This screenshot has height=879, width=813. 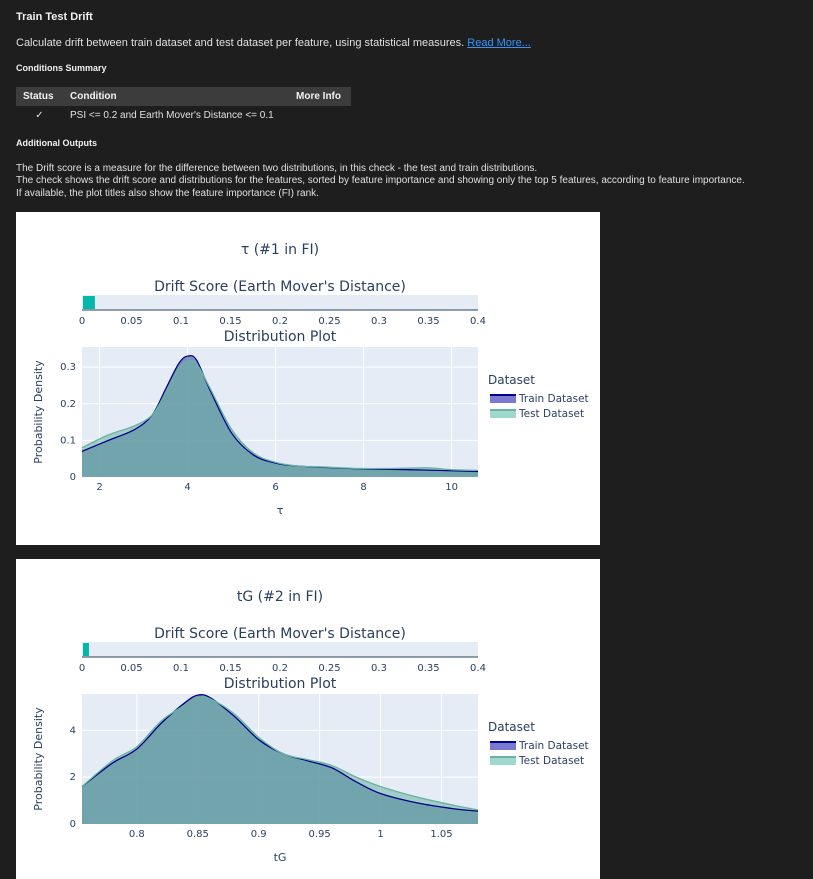 What do you see at coordinates (275, 487) in the screenshot?
I see `x-tick-label: 6` at bounding box center [275, 487].